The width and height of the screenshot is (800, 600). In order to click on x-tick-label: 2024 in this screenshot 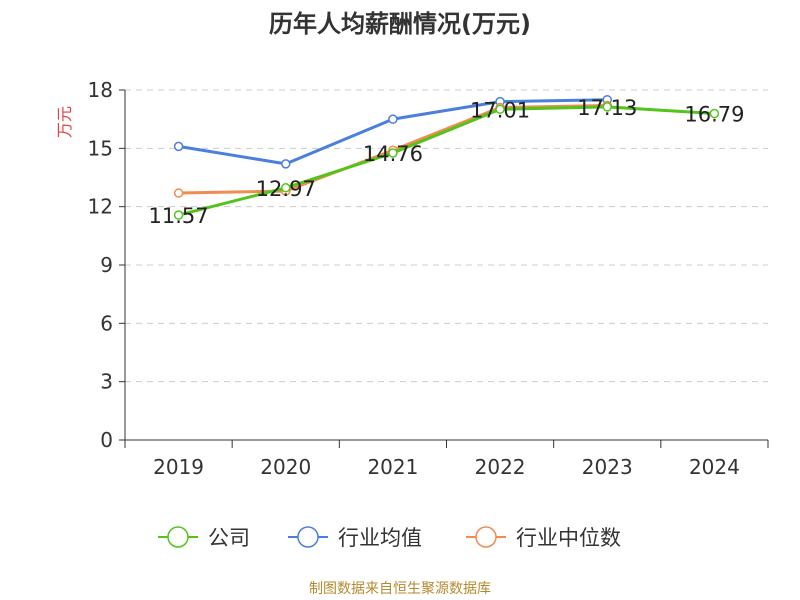, I will do `click(714, 467)`.